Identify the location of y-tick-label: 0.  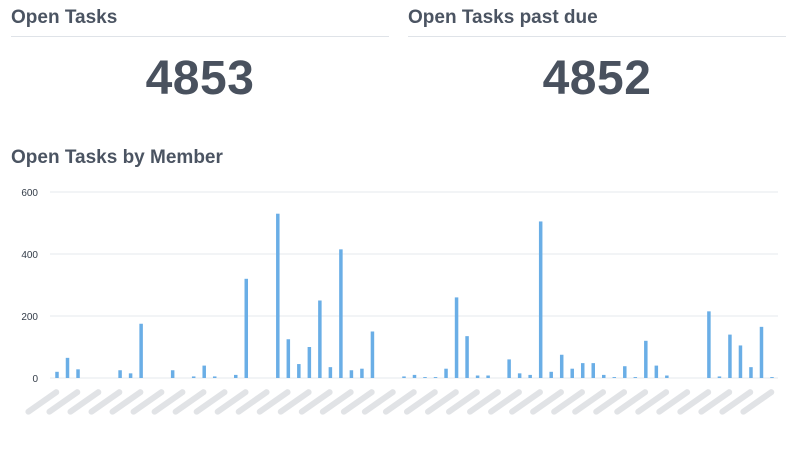
(35, 379).